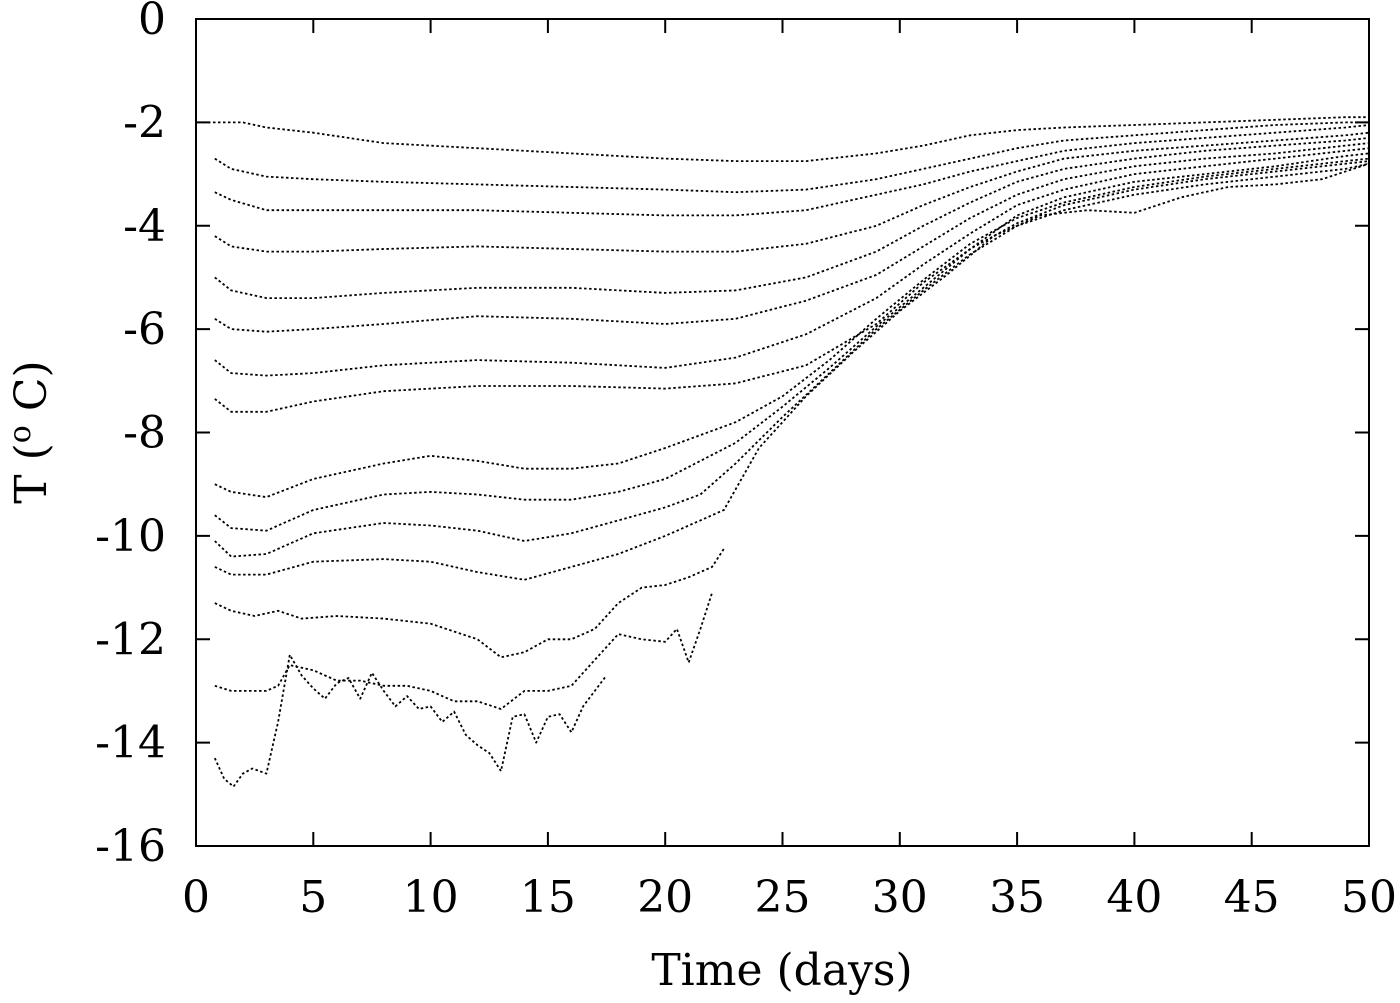 This screenshot has height=1003, width=1400. What do you see at coordinates (783, 897) in the screenshot?
I see `x-tick-label: 25` at bounding box center [783, 897].